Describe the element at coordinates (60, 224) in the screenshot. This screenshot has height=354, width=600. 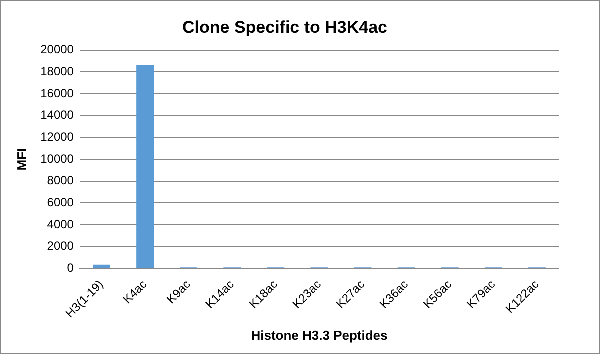
I see `y-tick-label: 4000` at that location.